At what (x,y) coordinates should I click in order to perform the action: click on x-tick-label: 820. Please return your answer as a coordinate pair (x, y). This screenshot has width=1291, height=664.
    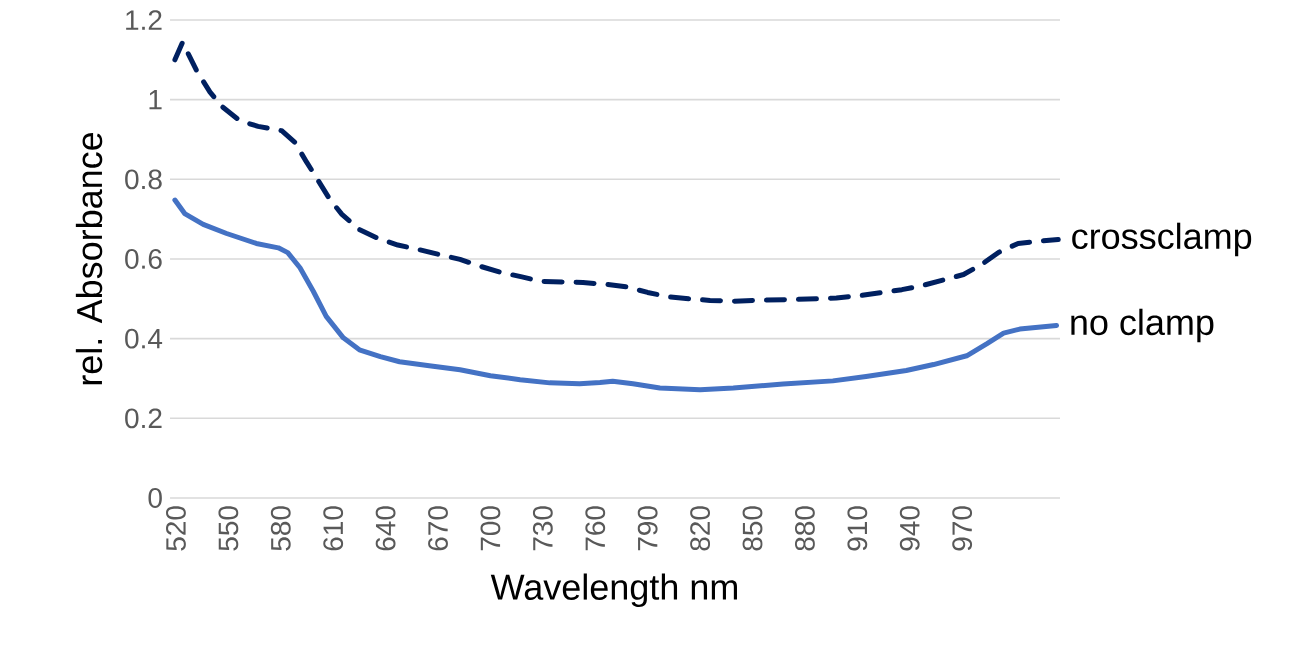
    Looking at the image, I should click on (700, 528).